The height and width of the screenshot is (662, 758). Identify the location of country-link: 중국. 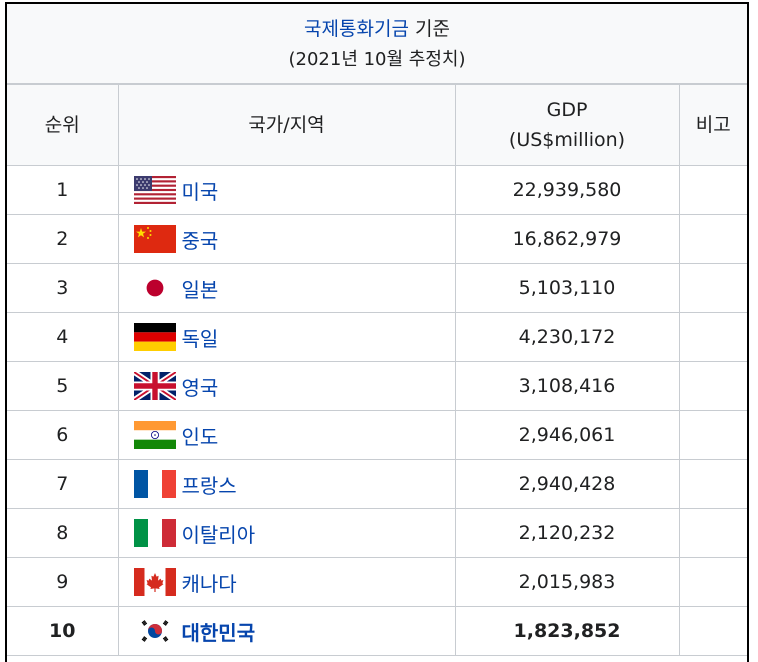
(200, 240).